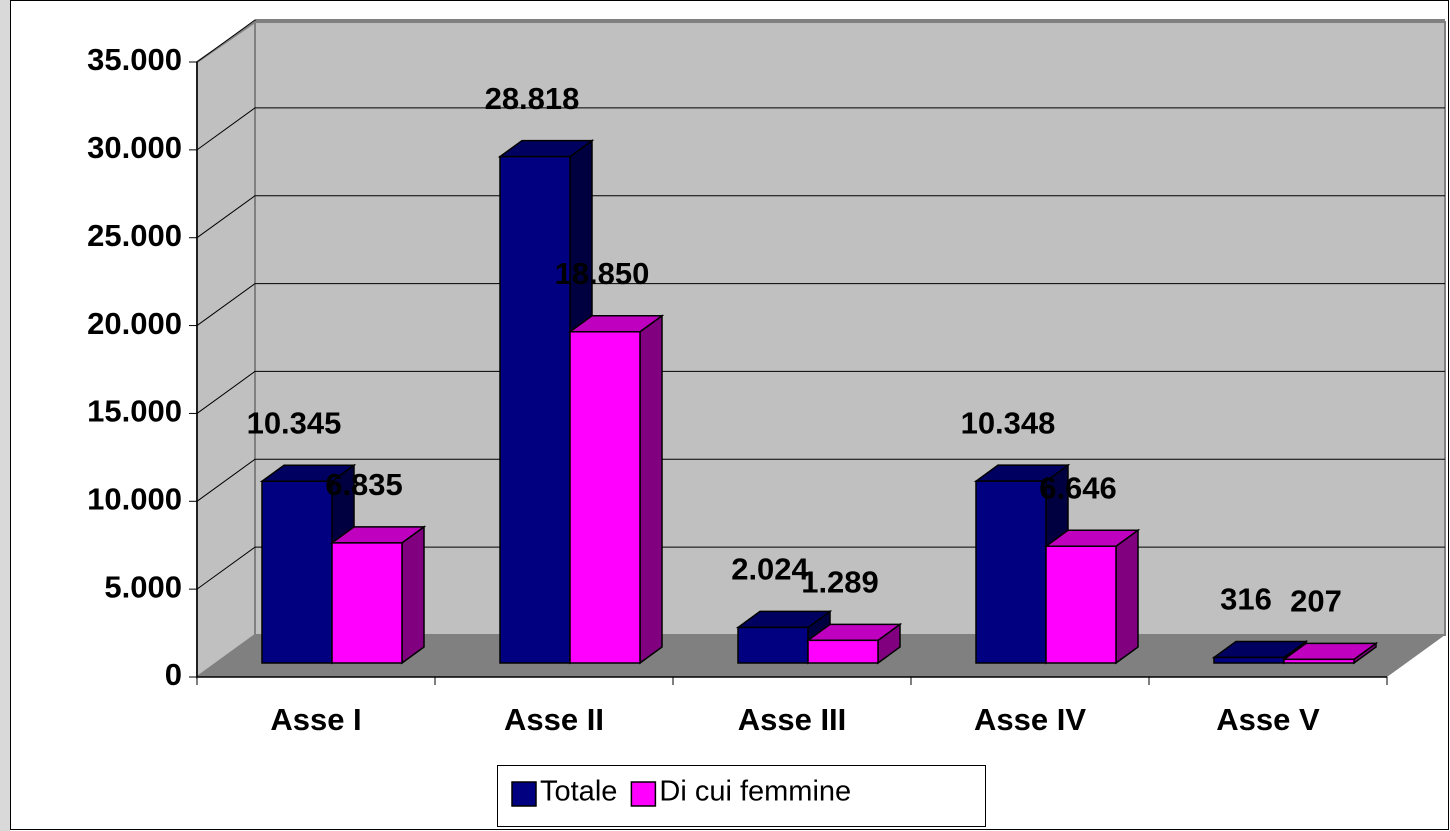  Describe the element at coordinates (840, 582) in the screenshot. I see `value-label: 1.289` at that location.